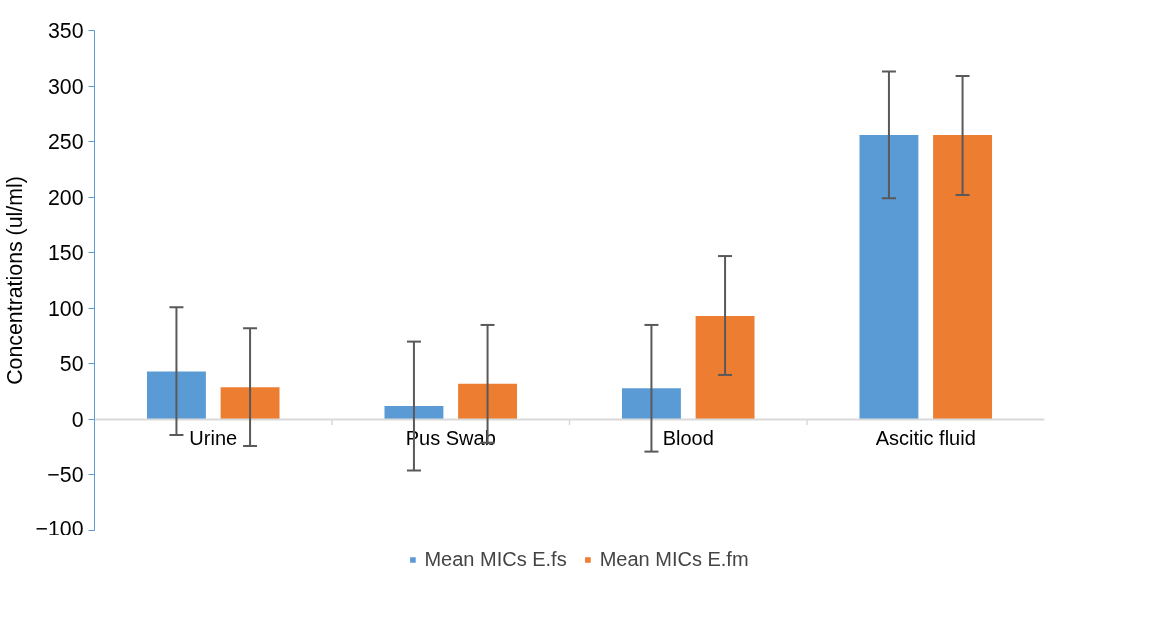  What do you see at coordinates (65, 142) in the screenshot?
I see `y-tick-label: 250` at bounding box center [65, 142].